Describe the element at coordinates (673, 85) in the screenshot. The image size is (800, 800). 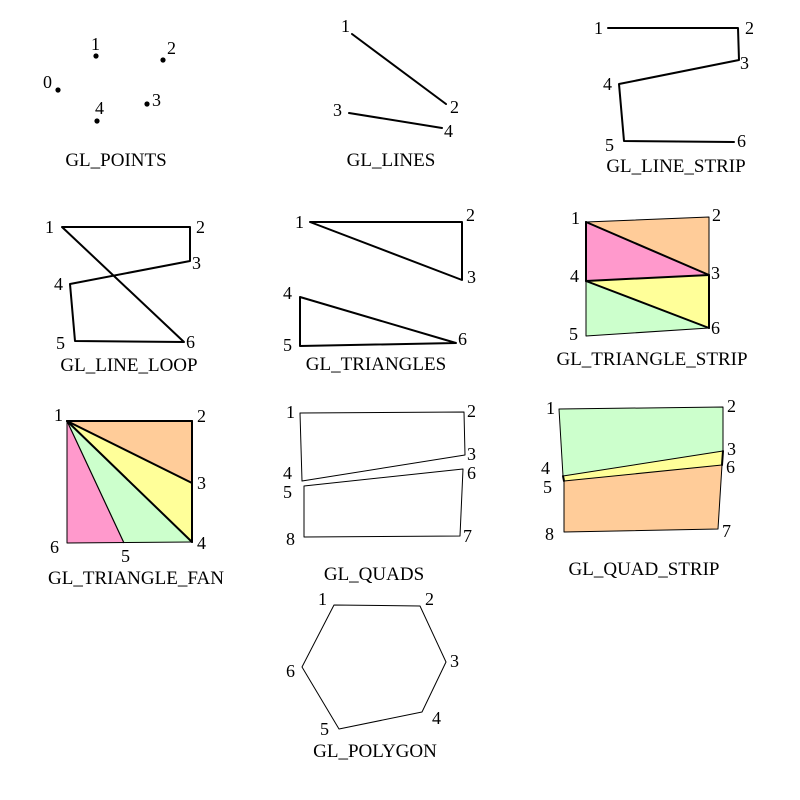
I see `line-strip-path` at that location.